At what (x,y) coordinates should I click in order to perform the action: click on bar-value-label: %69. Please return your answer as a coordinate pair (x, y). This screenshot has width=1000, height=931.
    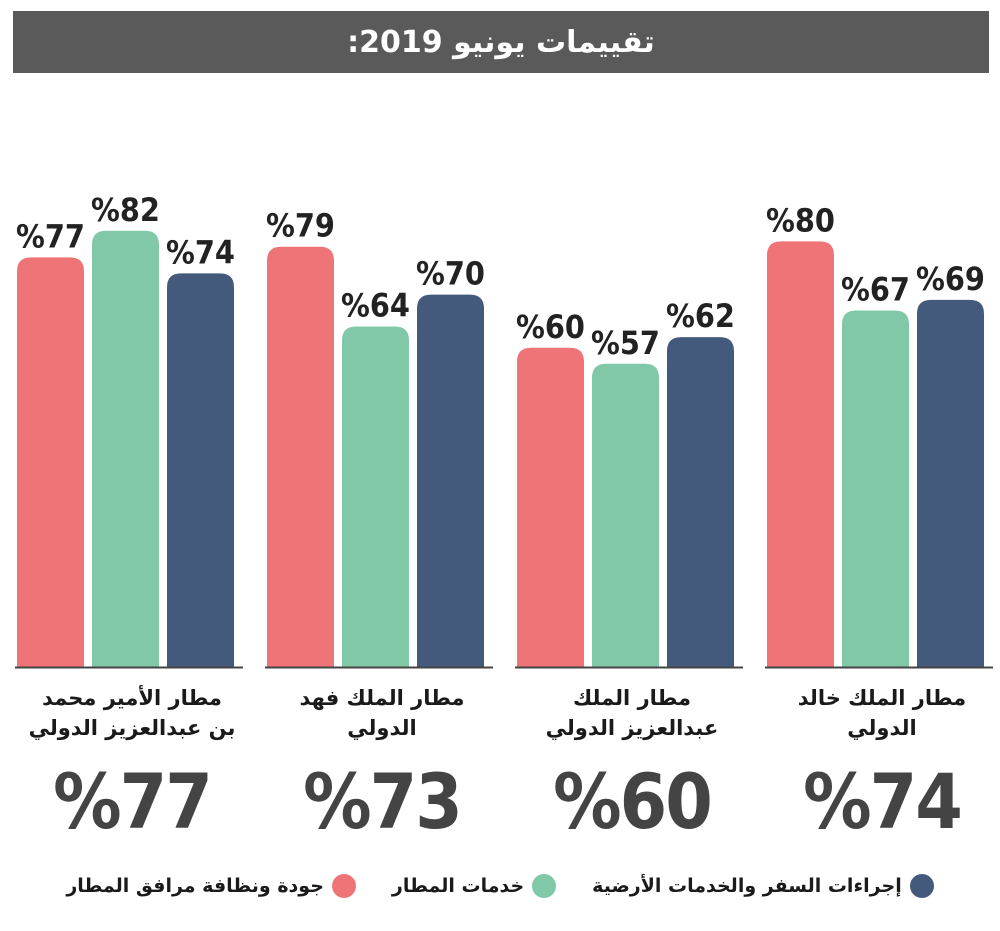
    Looking at the image, I should click on (950, 279).